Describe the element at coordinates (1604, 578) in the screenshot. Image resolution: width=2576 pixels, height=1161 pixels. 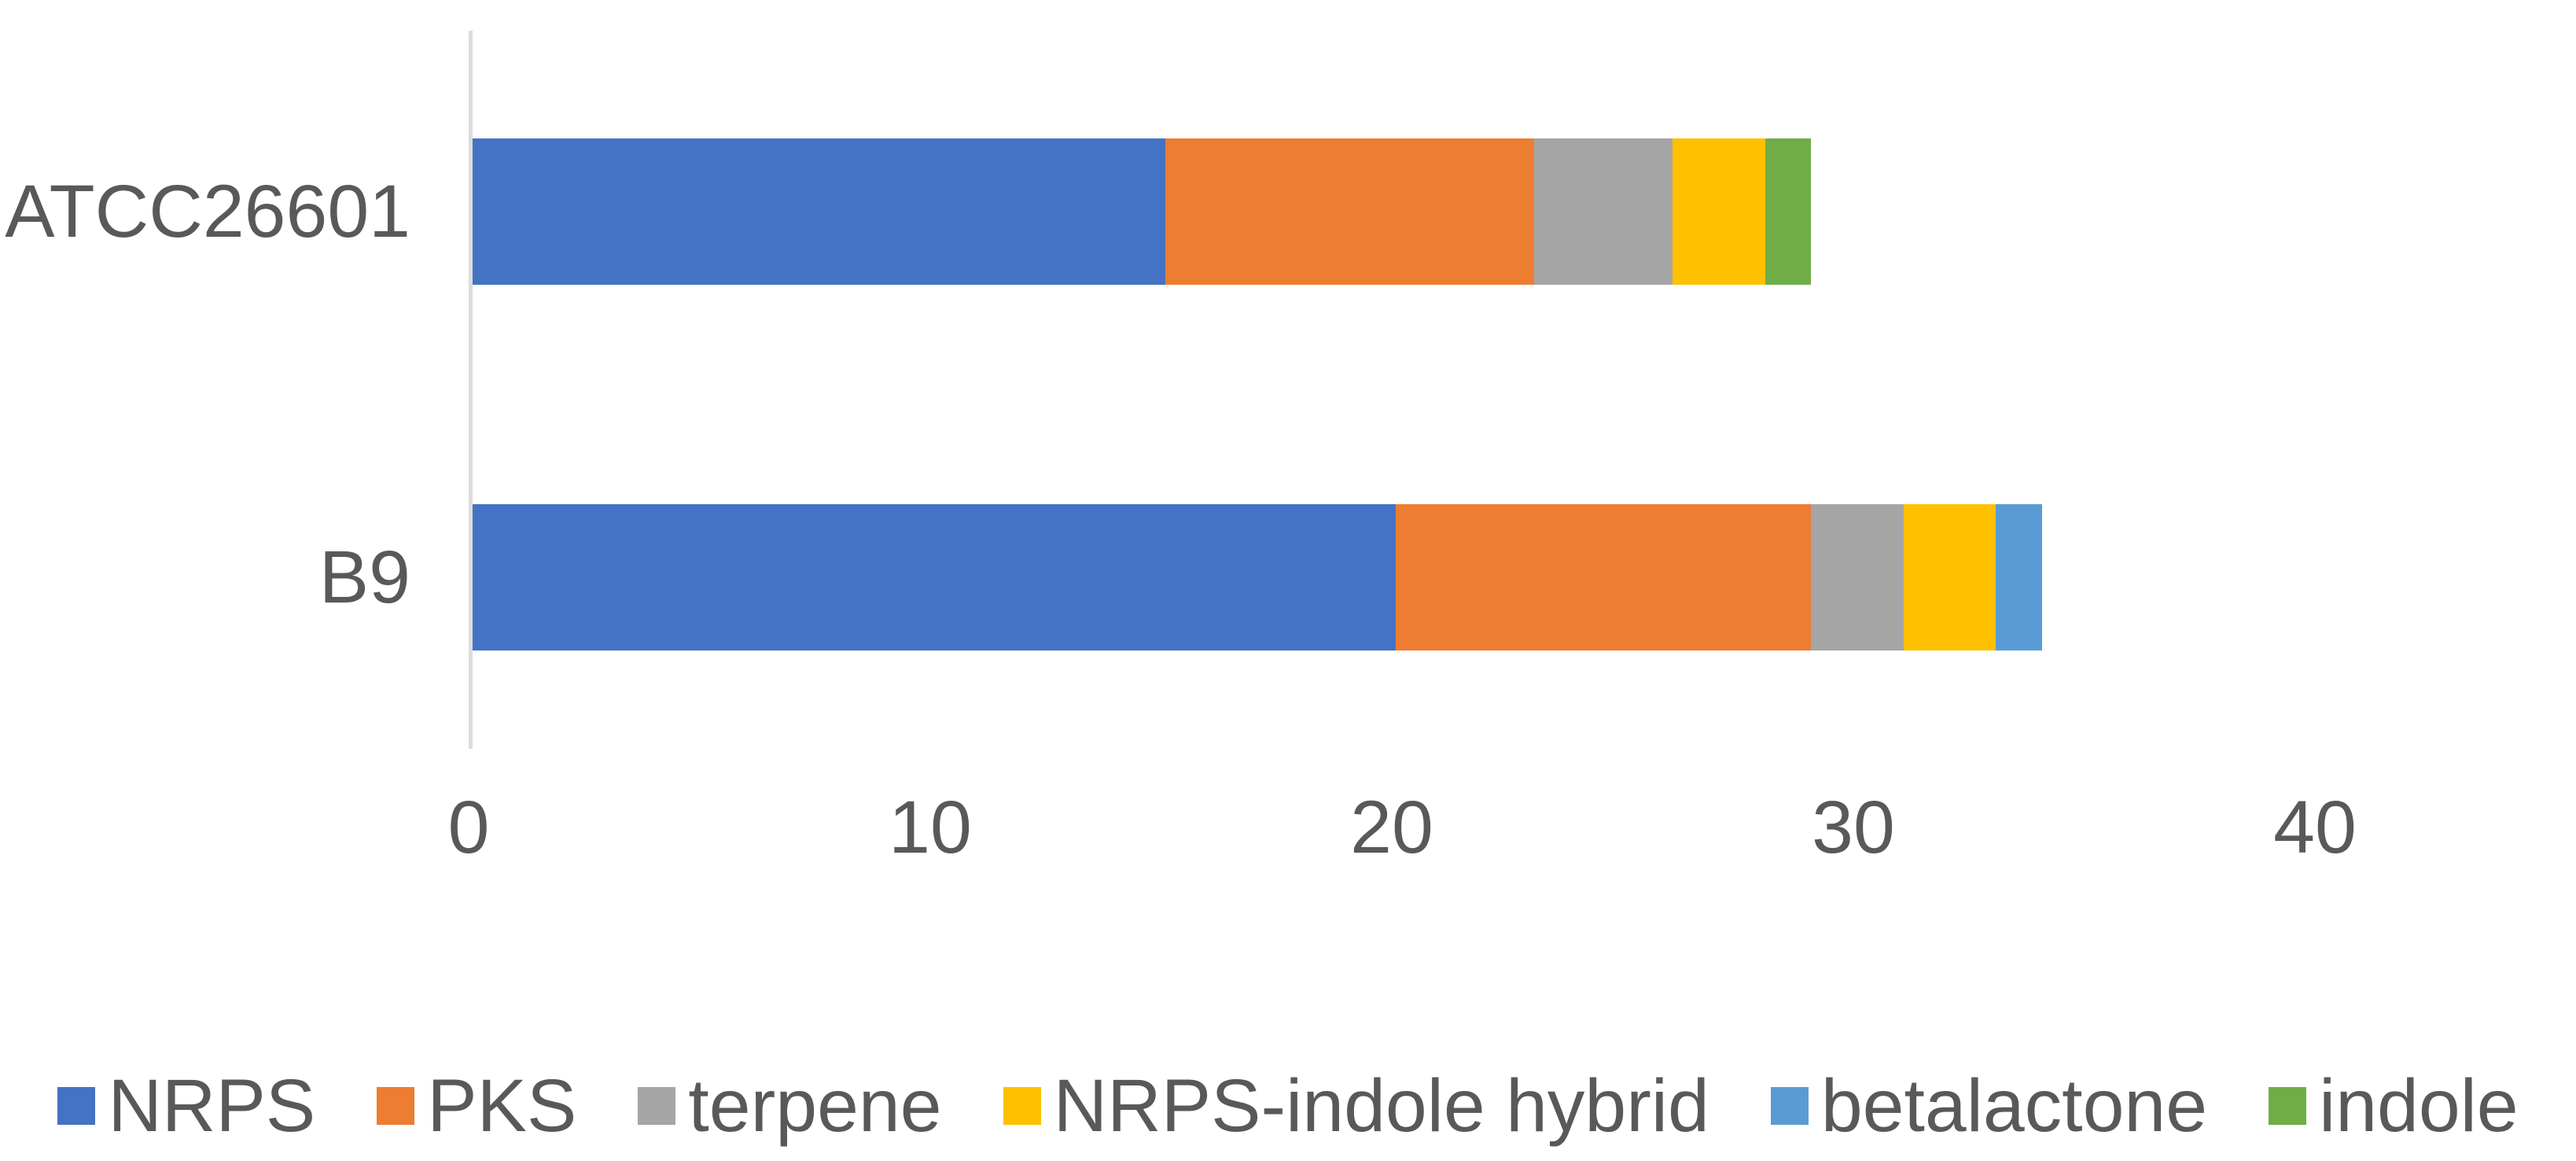
I see `bar-segment-pks-b9` at that location.